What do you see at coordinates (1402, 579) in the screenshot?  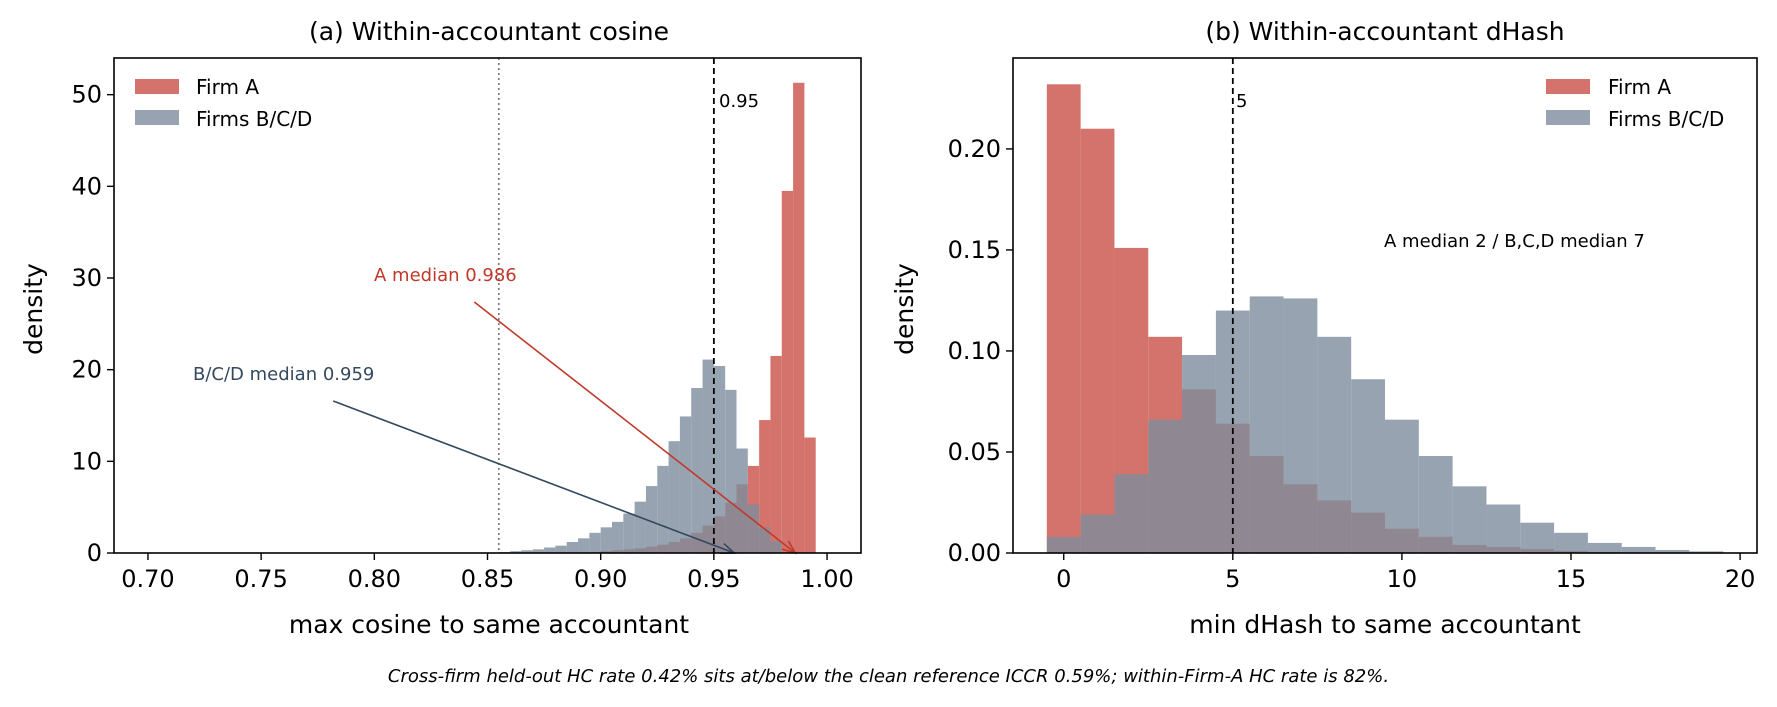 I see `panel-b-xtick-label: 10` at bounding box center [1402, 579].